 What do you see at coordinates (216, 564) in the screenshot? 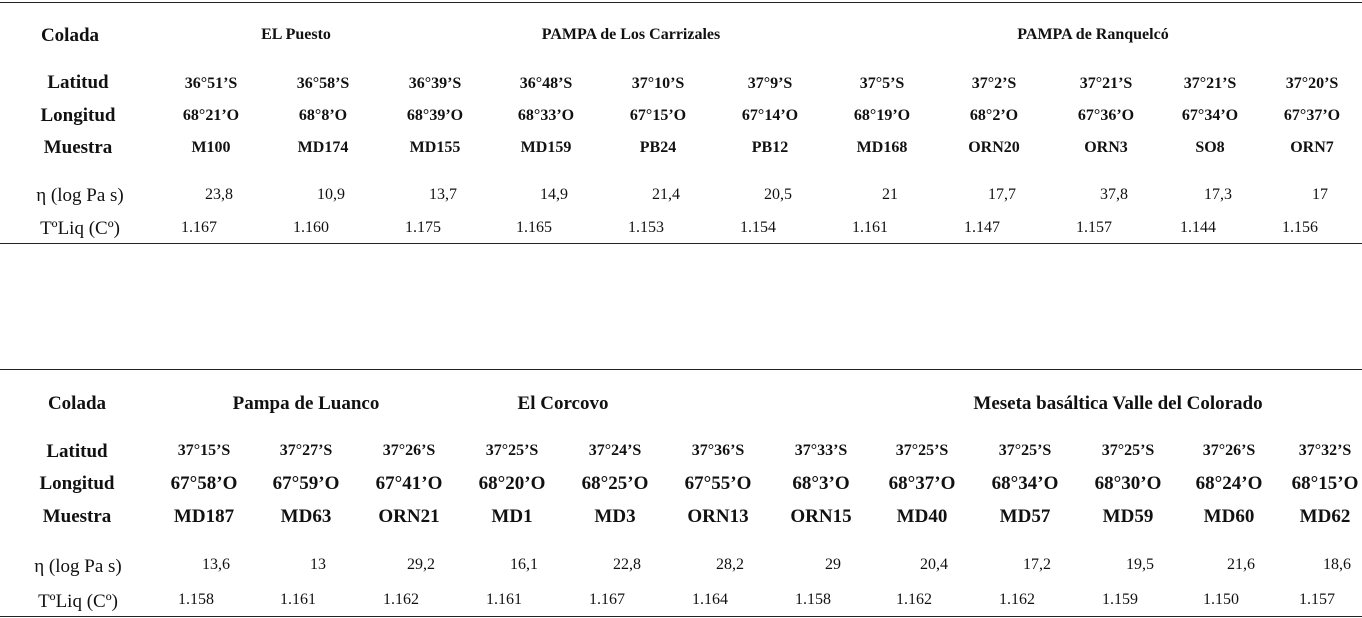
I see `eta-cell: 13,6` at bounding box center [216, 564].